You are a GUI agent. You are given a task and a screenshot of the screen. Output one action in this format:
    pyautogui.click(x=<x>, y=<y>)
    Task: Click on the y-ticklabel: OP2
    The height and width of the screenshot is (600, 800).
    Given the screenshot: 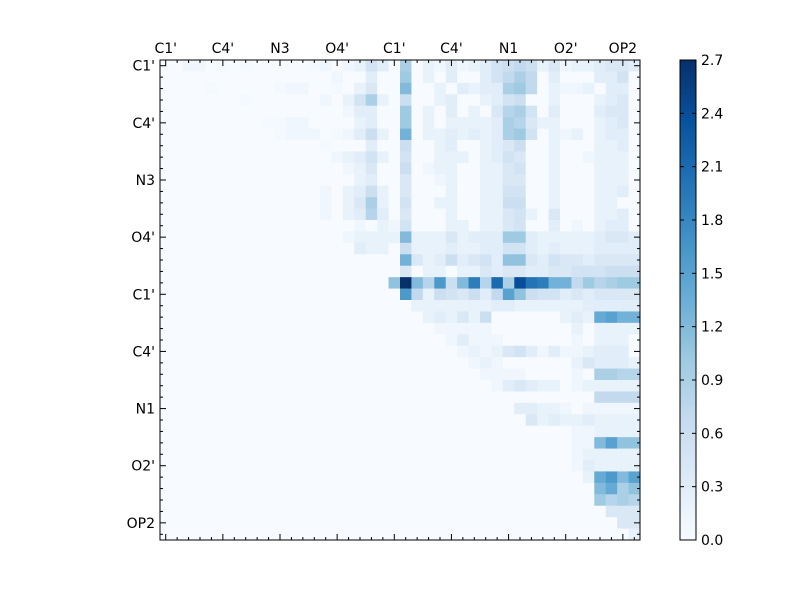 What is the action you would take?
    pyautogui.click(x=141, y=524)
    